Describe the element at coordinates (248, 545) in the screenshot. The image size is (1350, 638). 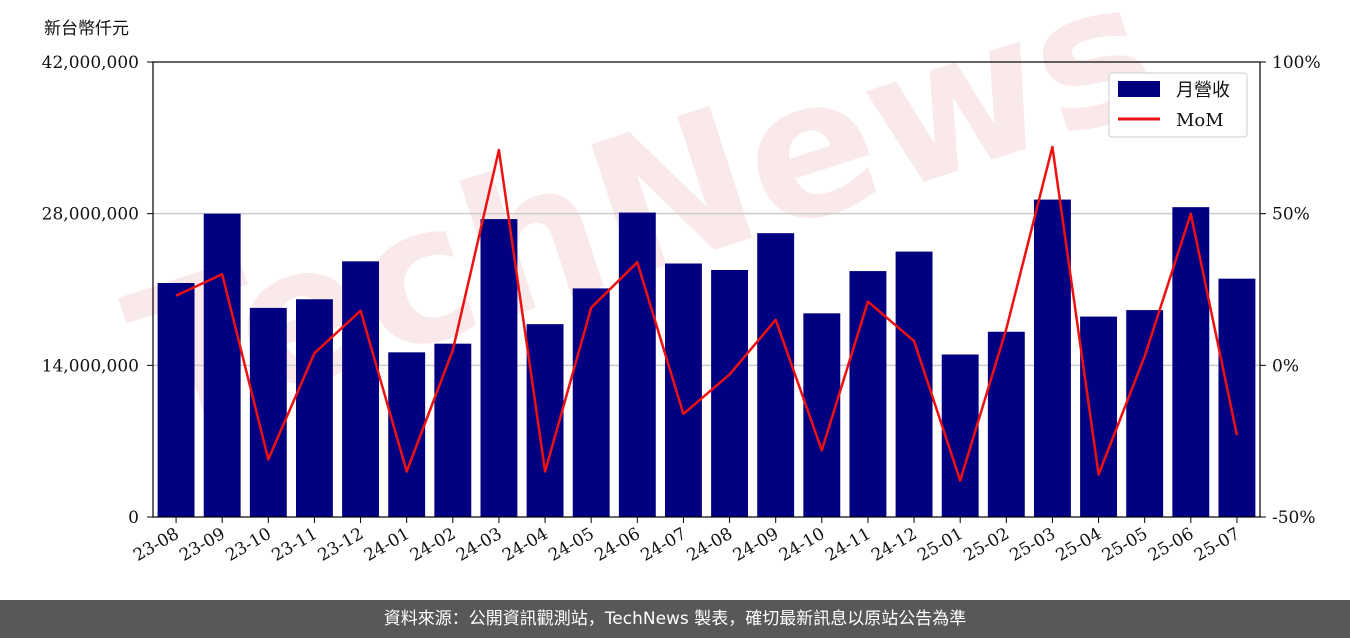
I see `x-tick-label: 23-10` at that location.